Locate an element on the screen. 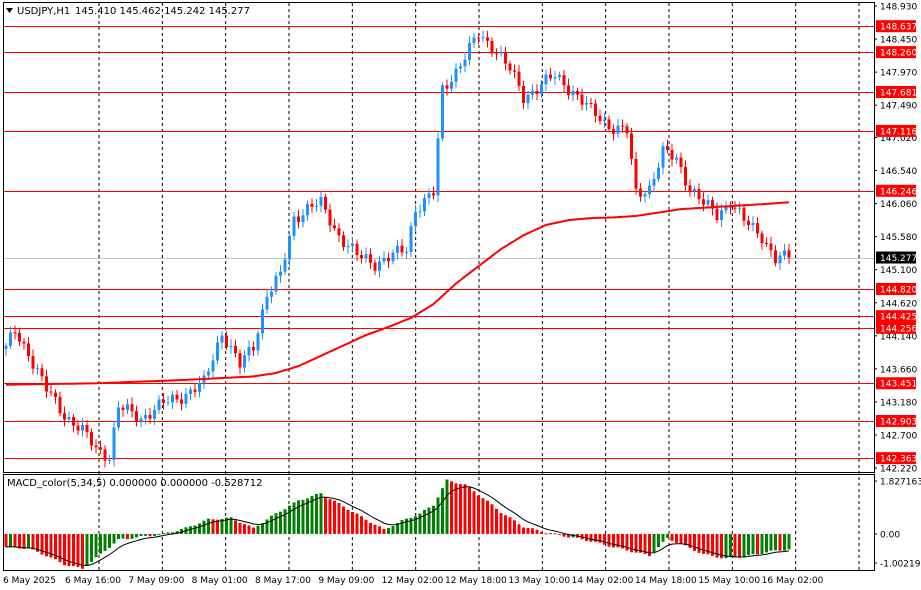  price-tick-label: 148.930 is located at coordinates (898, 8).